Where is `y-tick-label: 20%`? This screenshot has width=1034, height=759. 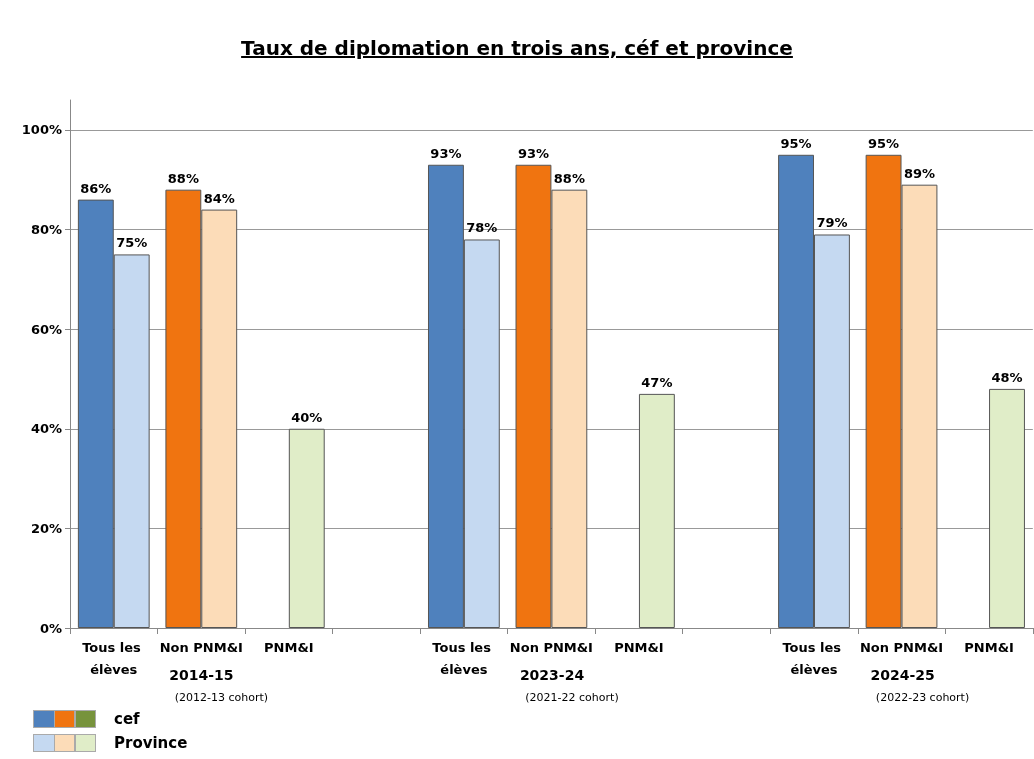
y-tick-label: 20% is located at coordinates (46, 528).